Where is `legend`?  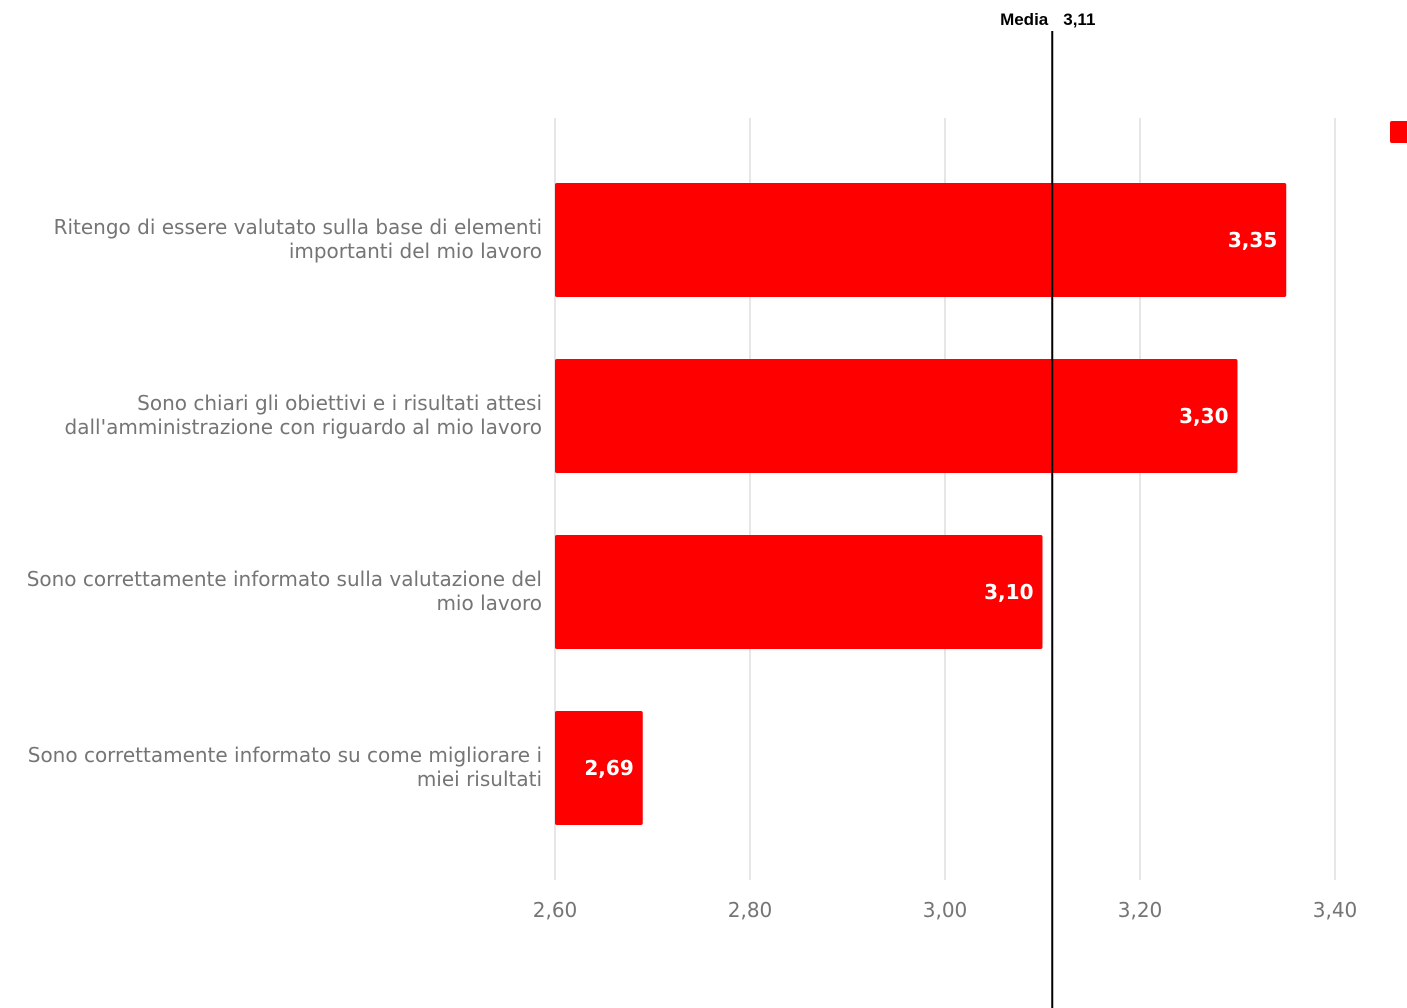 legend is located at coordinates (1398, 132).